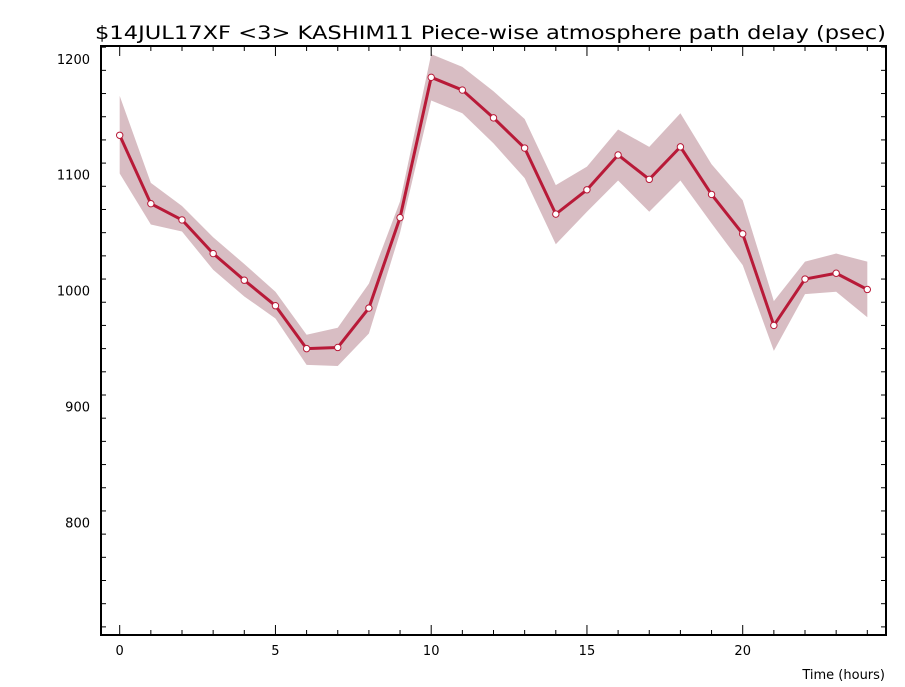  What do you see at coordinates (742, 651) in the screenshot?
I see `x-tick-label: 20` at bounding box center [742, 651].